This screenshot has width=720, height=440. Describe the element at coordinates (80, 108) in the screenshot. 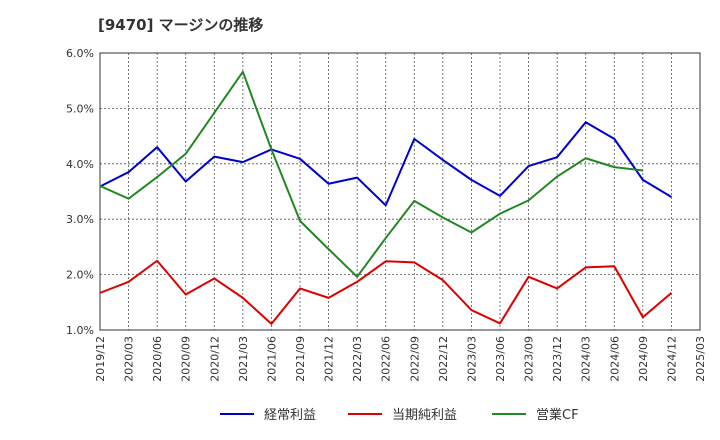

I see `y-tick-label: 5.0%` at that location.